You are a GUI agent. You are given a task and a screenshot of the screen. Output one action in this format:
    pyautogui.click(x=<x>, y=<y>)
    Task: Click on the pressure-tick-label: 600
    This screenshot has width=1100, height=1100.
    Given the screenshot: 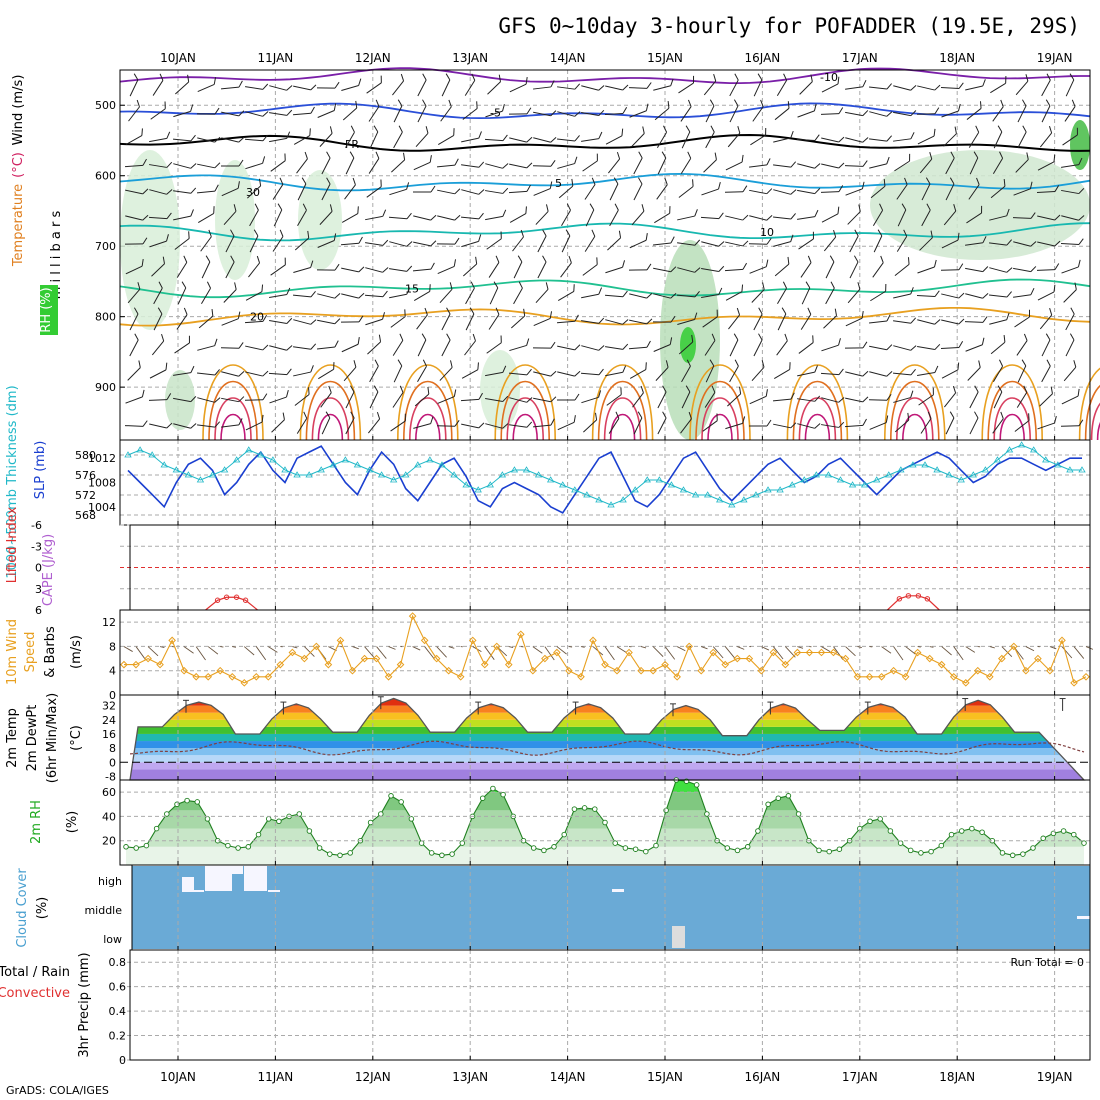 What is the action you would take?
    pyautogui.click(x=105, y=176)
    